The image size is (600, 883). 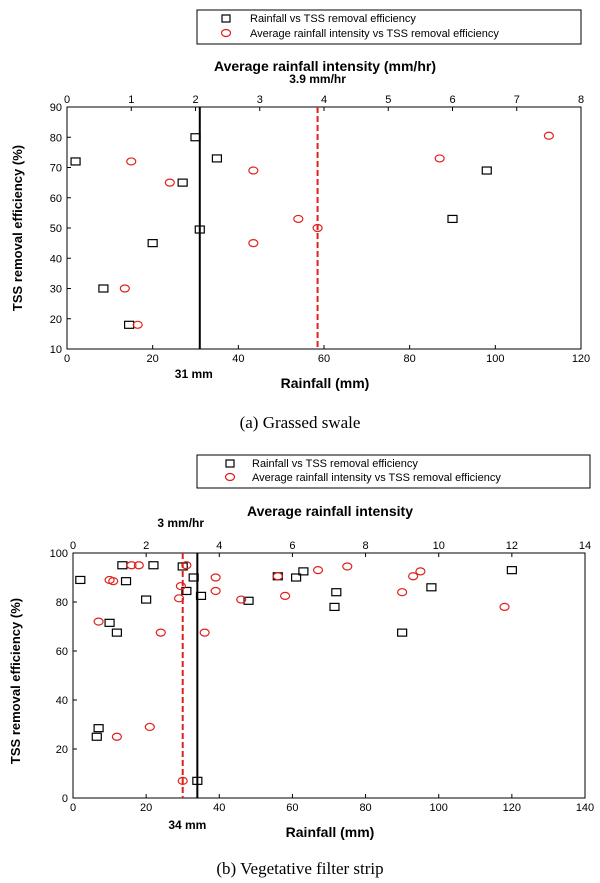 I want to click on x-tick-label: 20, so click(x=153, y=359).